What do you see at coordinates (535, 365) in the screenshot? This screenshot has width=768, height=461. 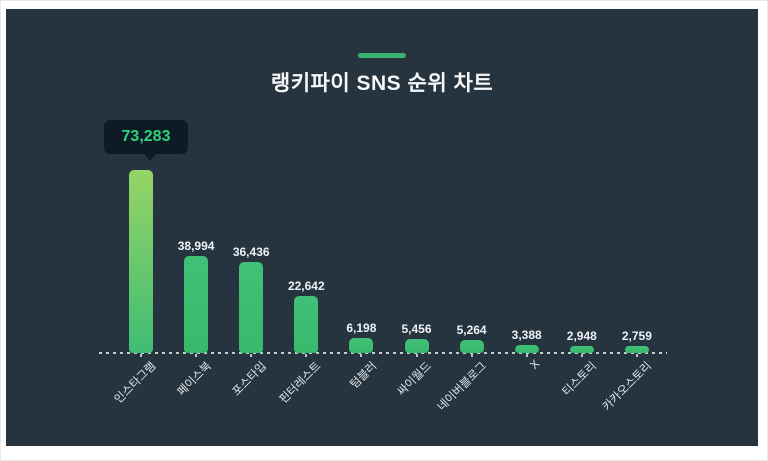 I see `x-axis-label: X` at bounding box center [535, 365].